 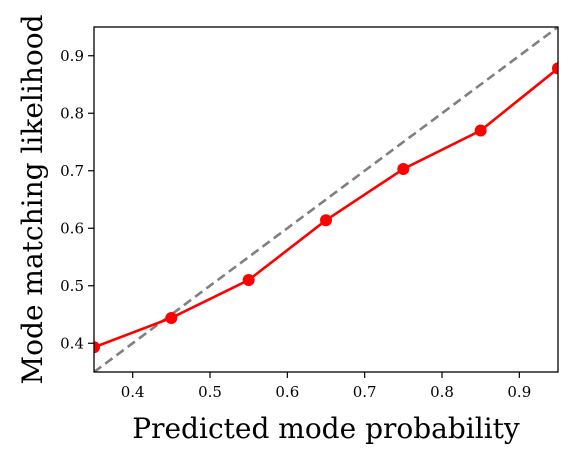 What do you see at coordinates (72, 228) in the screenshot?
I see `y-tick-label: 0.6` at bounding box center [72, 228].